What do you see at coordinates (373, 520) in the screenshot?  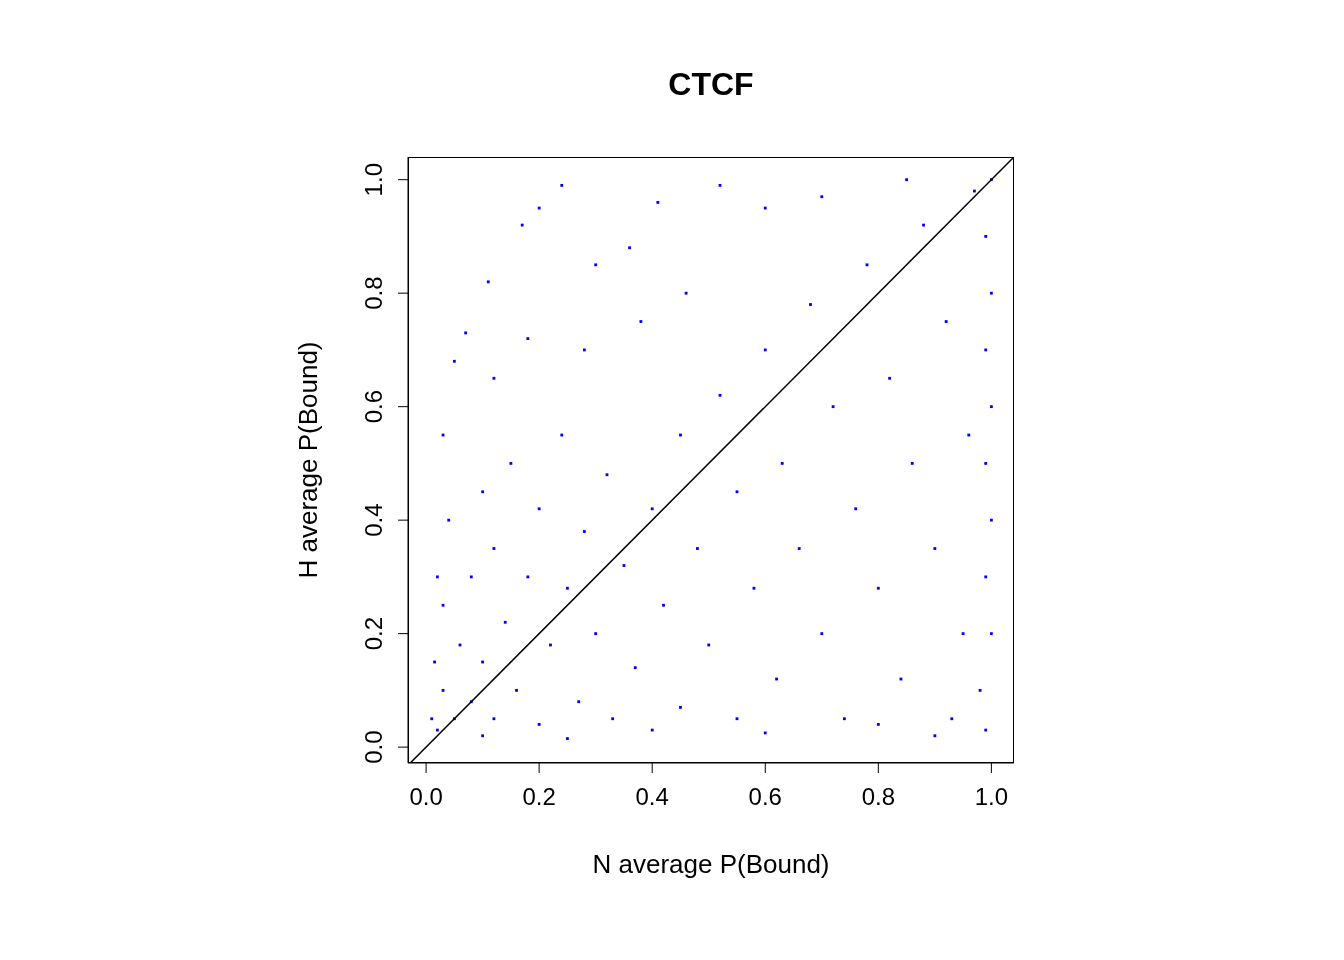 I see `y-tick-label: 0.4` at bounding box center [373, 520].